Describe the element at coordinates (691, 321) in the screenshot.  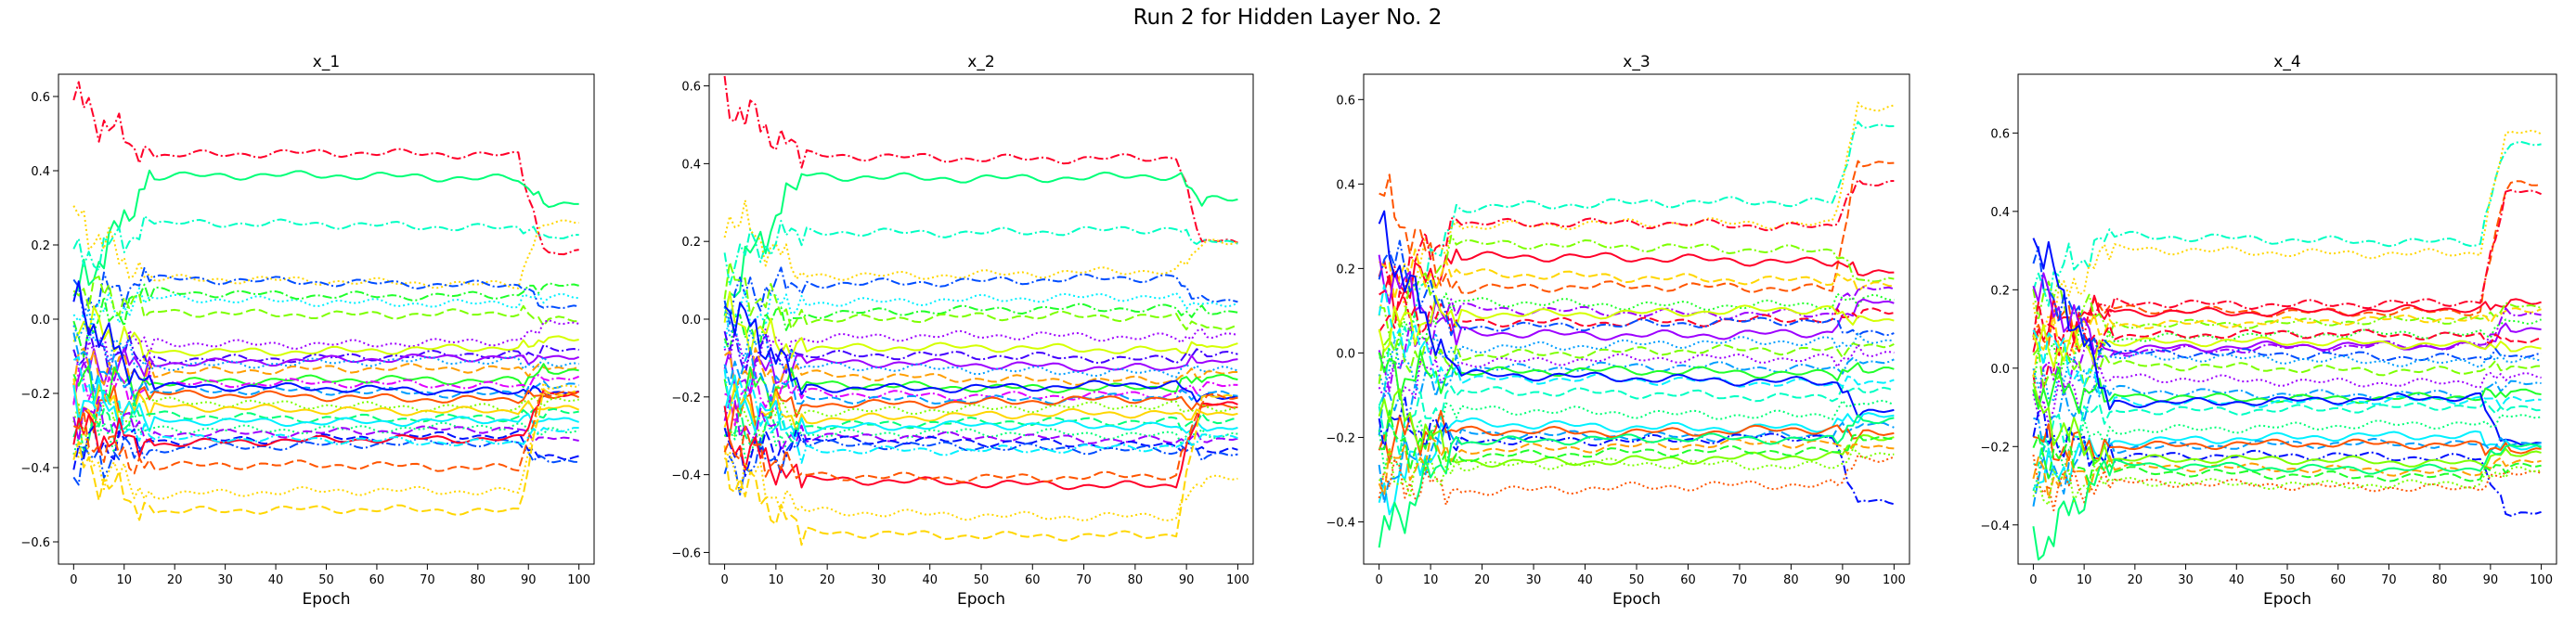
I see `y-tick-label: 0.0` at that location.